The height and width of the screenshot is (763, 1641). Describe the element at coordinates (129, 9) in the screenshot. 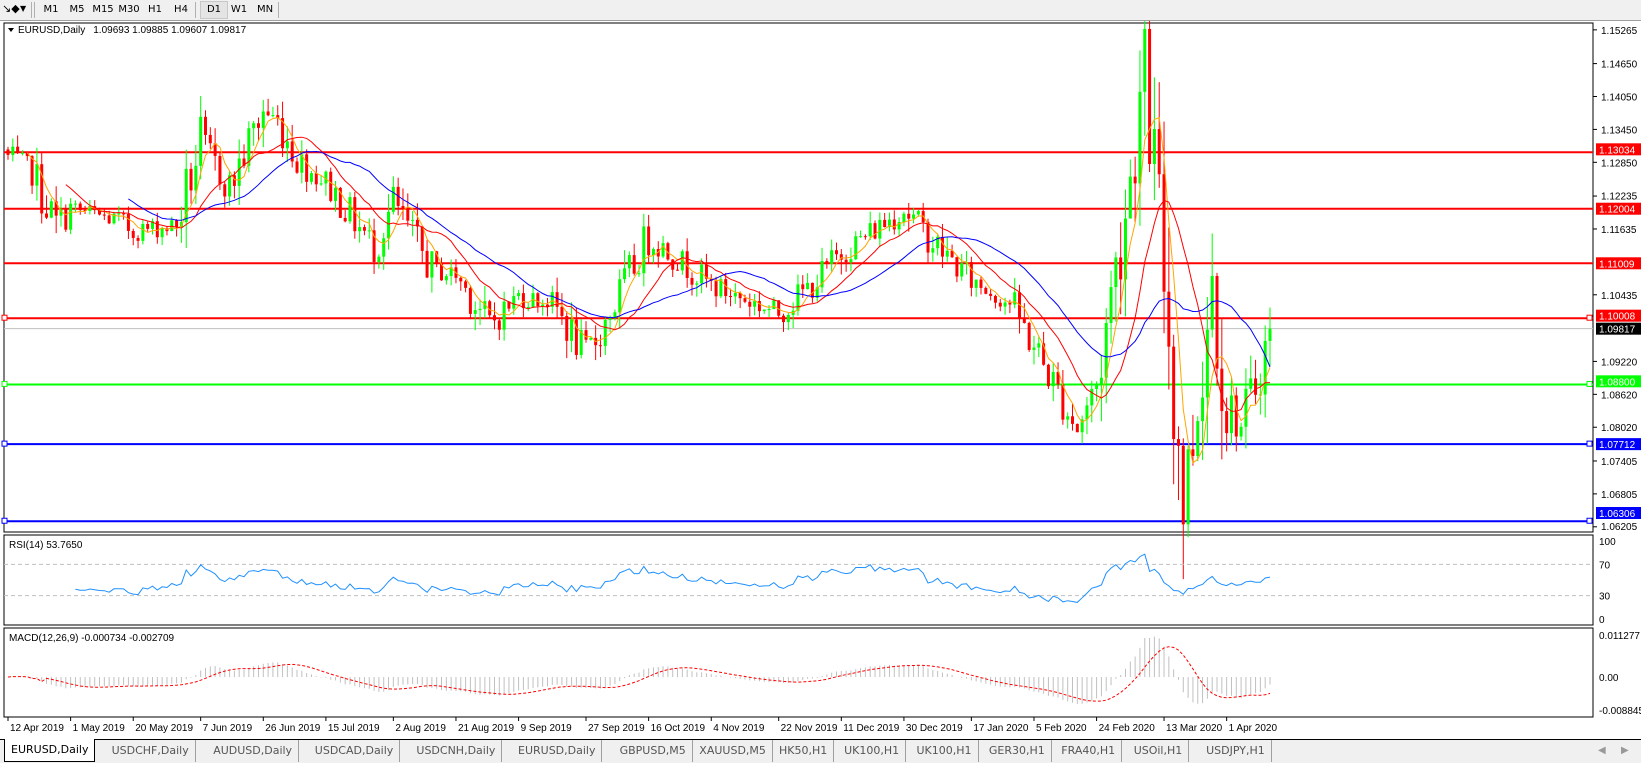

I see `timeframe-m30-button: M30` at that location.